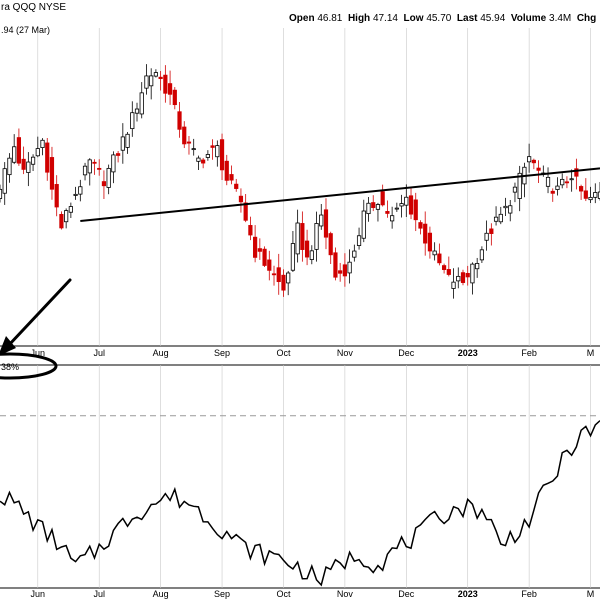 Image resolution: width=600 pixels, height=605 pixels. Describe the element at coordinates (29, 366) in the screenshot. I see `annotation-ellipse` at that location.